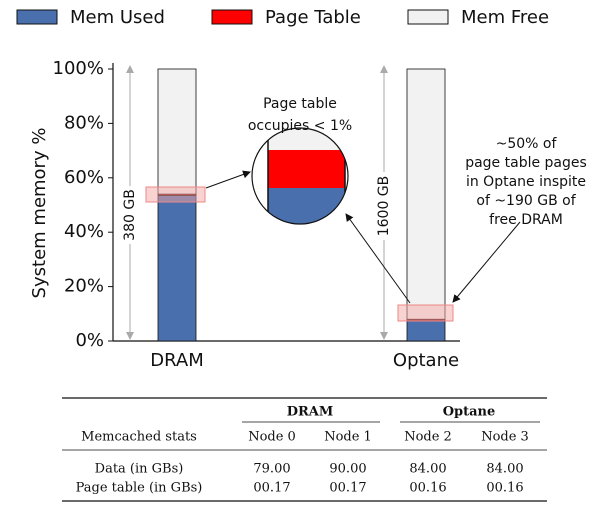  I want to click on column-header: Node 2, so click(428, 437).